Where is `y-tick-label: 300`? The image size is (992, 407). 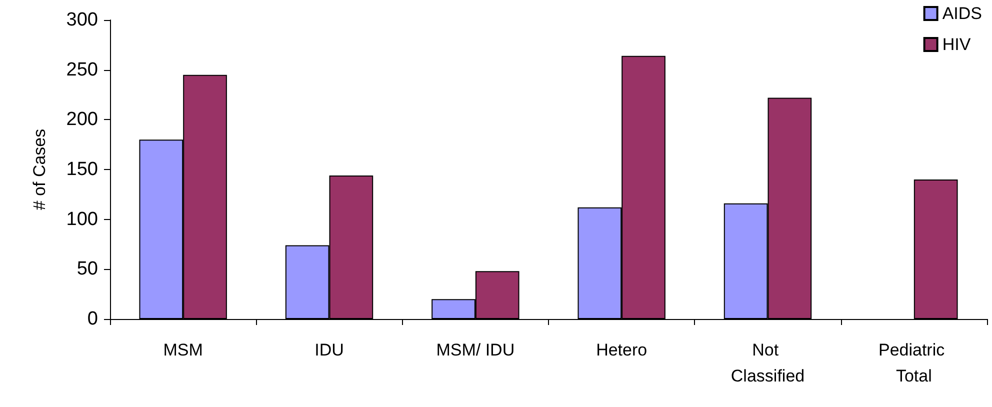
y-tick-label: 300 is located at coordinates (82, 20).